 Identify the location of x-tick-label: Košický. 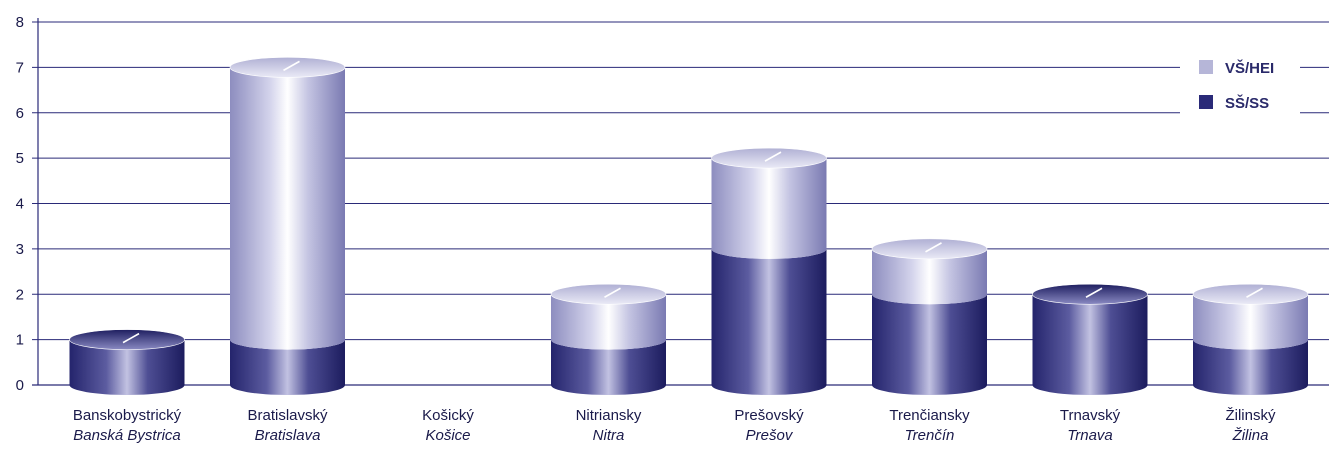
(448, 415).